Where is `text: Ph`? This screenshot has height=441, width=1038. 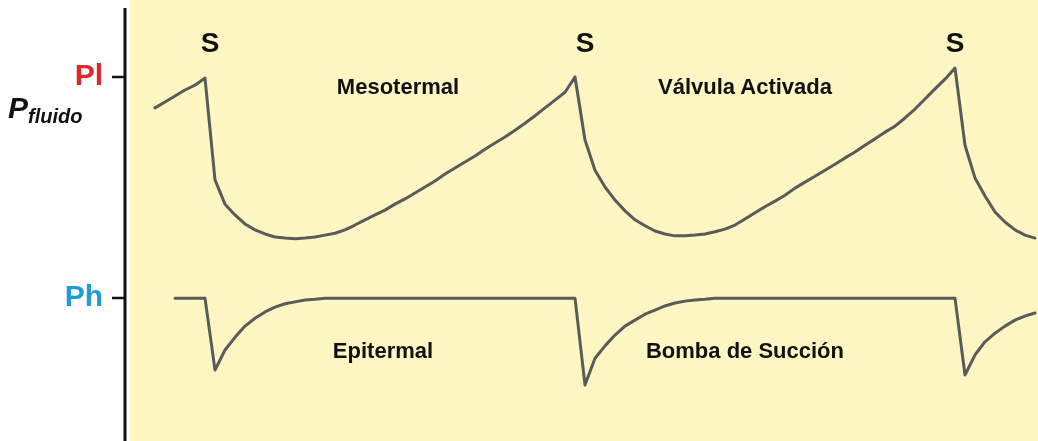 text: Ph is located at coordinates (83, 295).